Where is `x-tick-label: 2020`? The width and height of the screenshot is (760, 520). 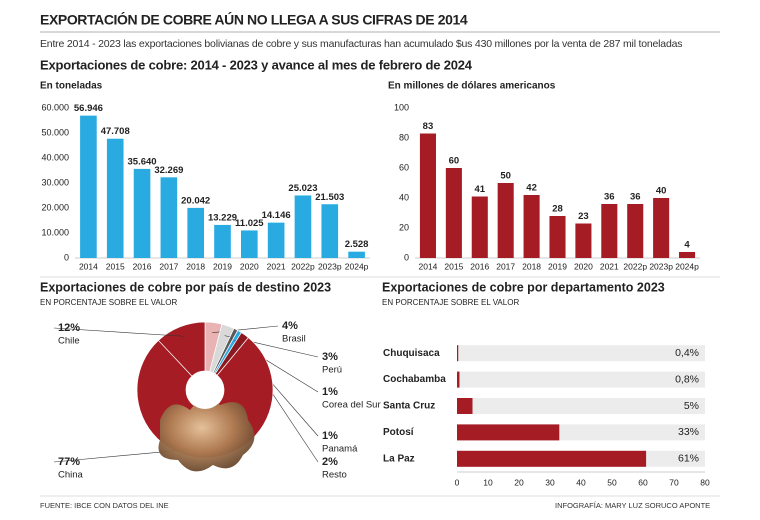
x-tick-label: 2020 is located at coordinates (249, 266).